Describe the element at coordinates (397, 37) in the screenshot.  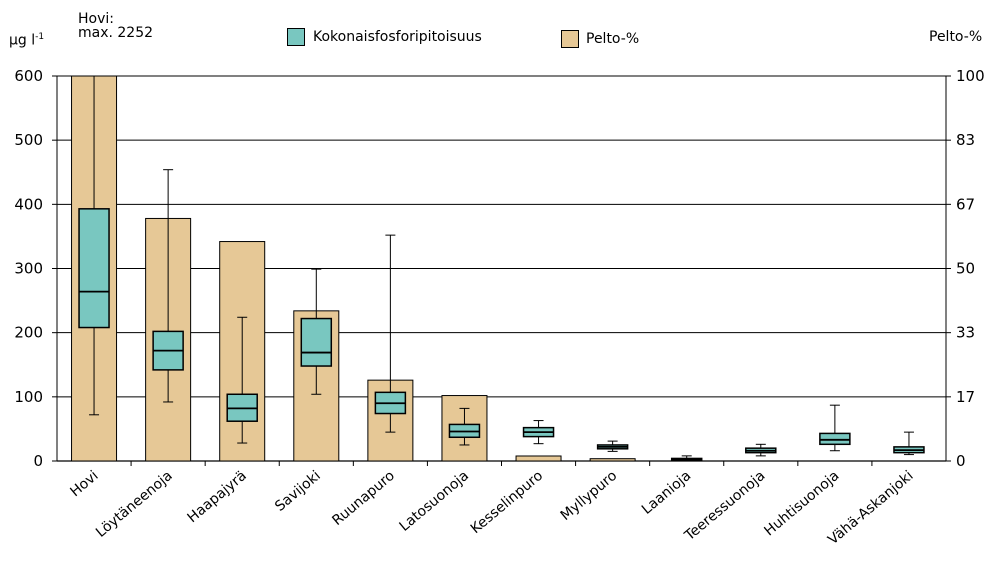
I see `legend-label-phosphorus: Kokonaisfosforipitoisuus` at that location.